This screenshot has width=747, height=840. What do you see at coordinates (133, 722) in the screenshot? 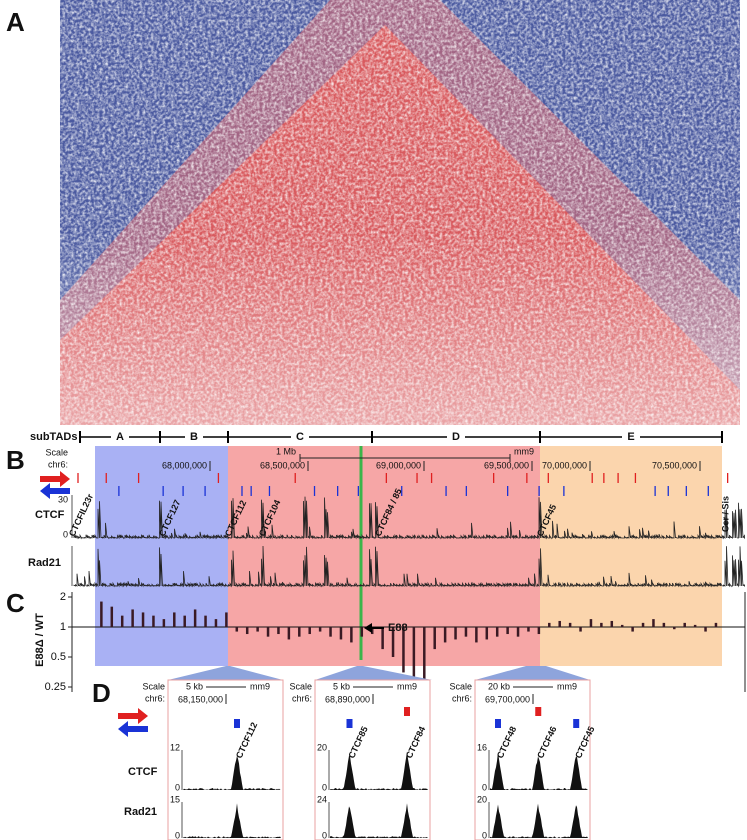
I see `zoom-legend` at bounding box center [133, 722].